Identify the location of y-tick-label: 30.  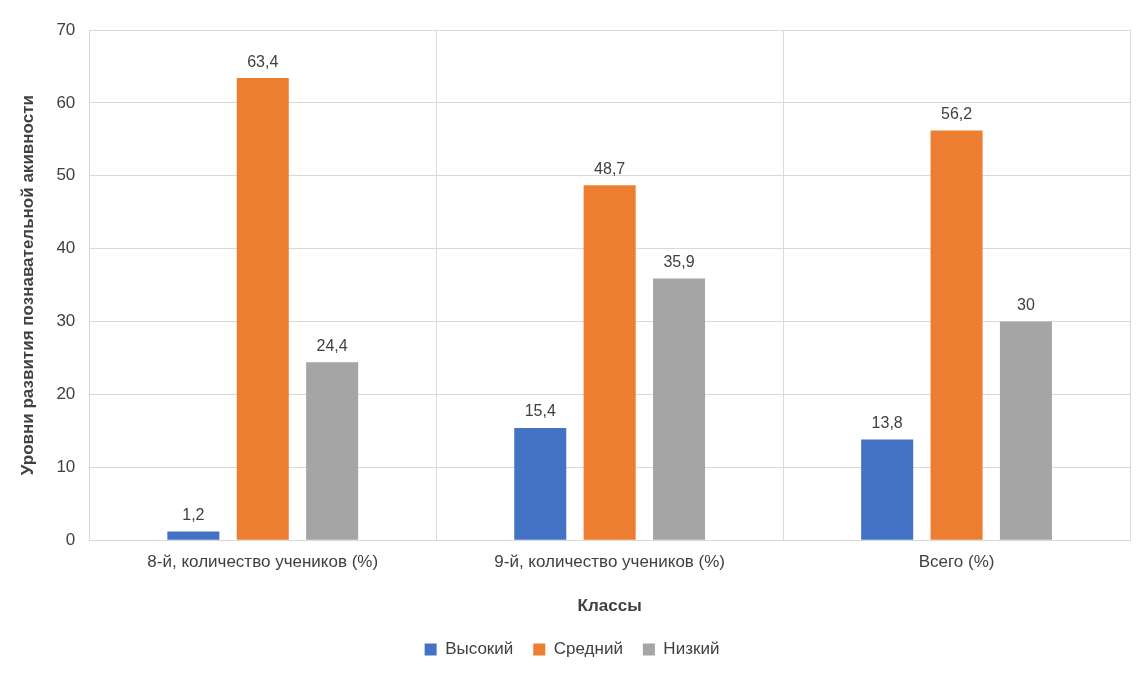
(66, 321).